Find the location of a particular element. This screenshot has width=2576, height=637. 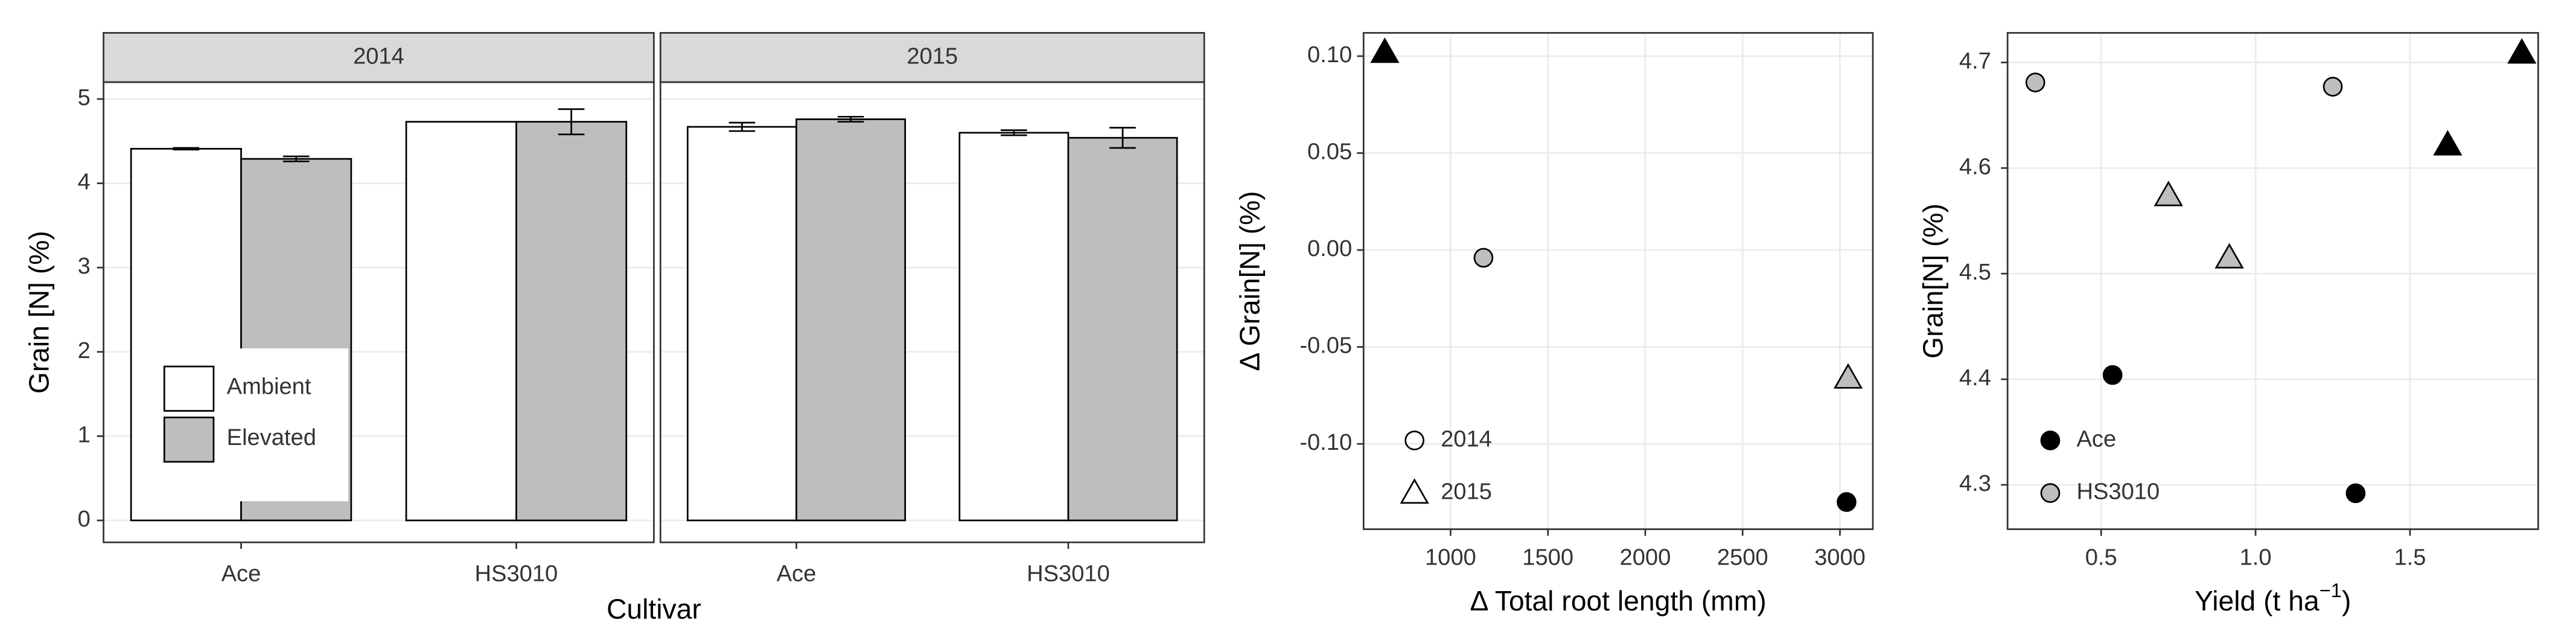

y-axis-title: Grain[N] (%) is located at coordinates (1933, 281).